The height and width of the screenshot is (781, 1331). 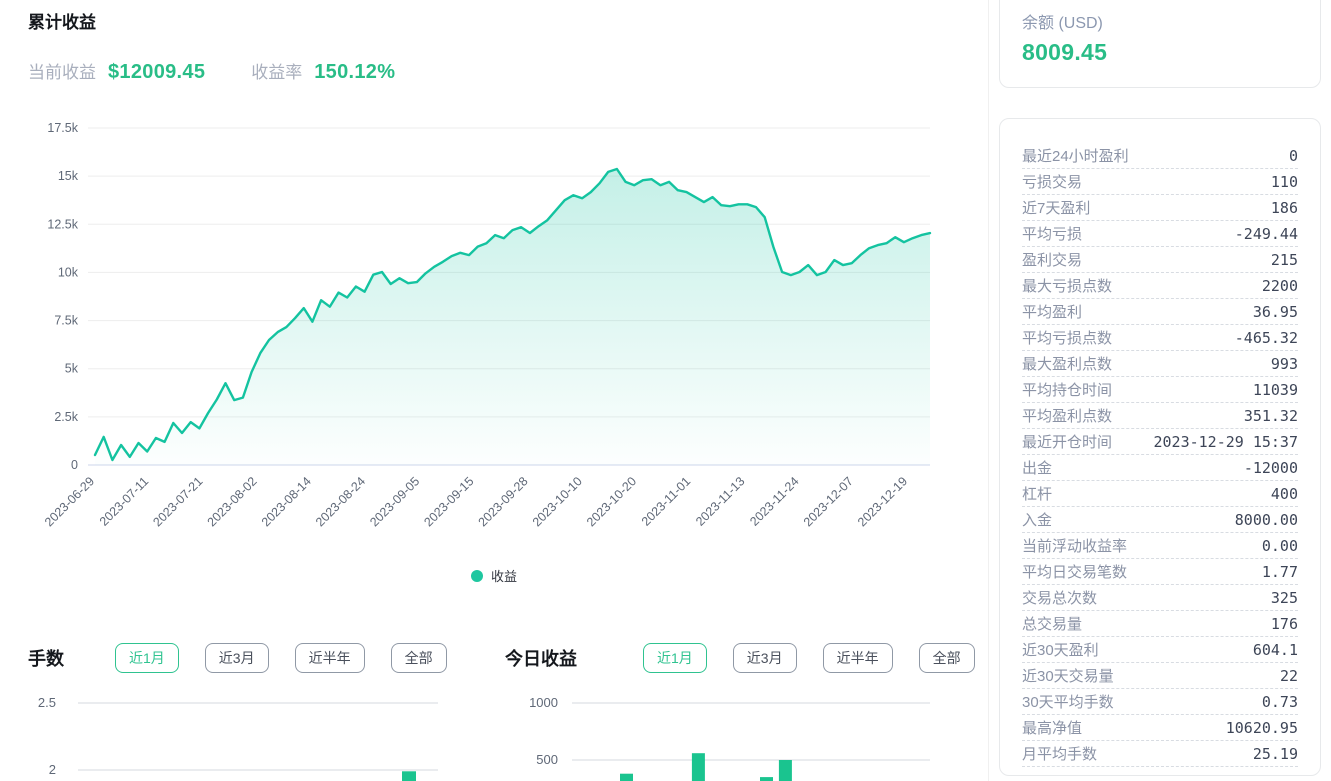 I want to click on stat-row-16: 平均日交易笔数 1.77, so click(x=1160, y=572).